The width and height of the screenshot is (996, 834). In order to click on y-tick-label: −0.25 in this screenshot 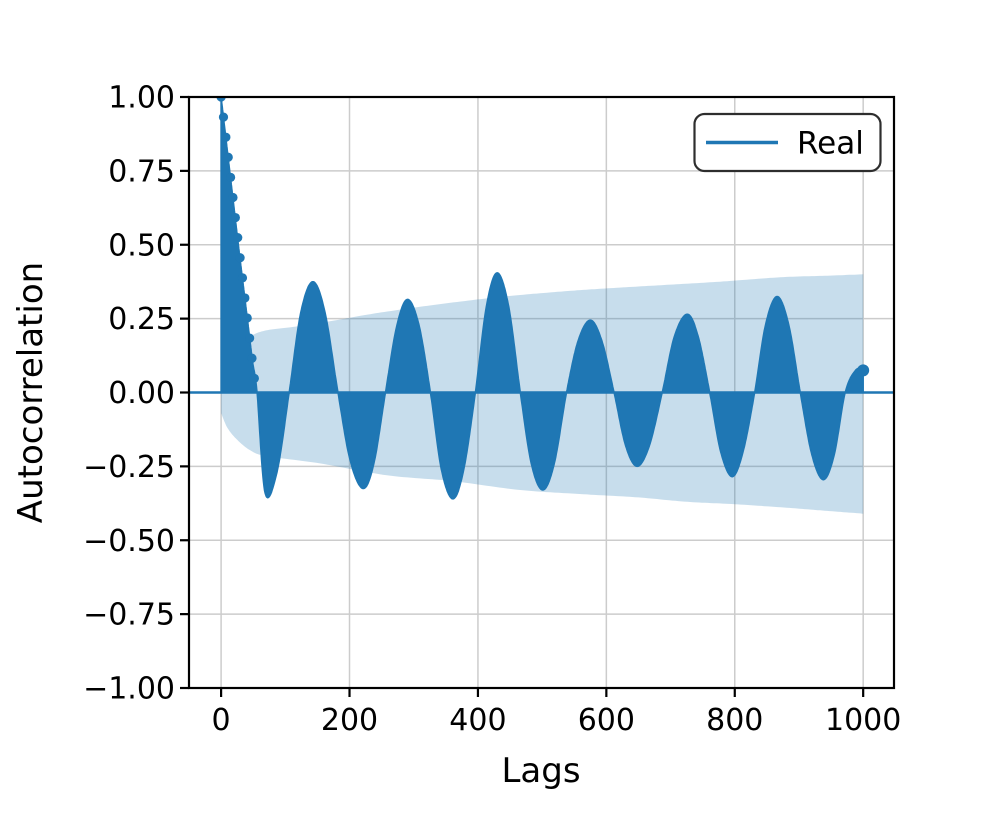, I will do `click(129, 467)`.